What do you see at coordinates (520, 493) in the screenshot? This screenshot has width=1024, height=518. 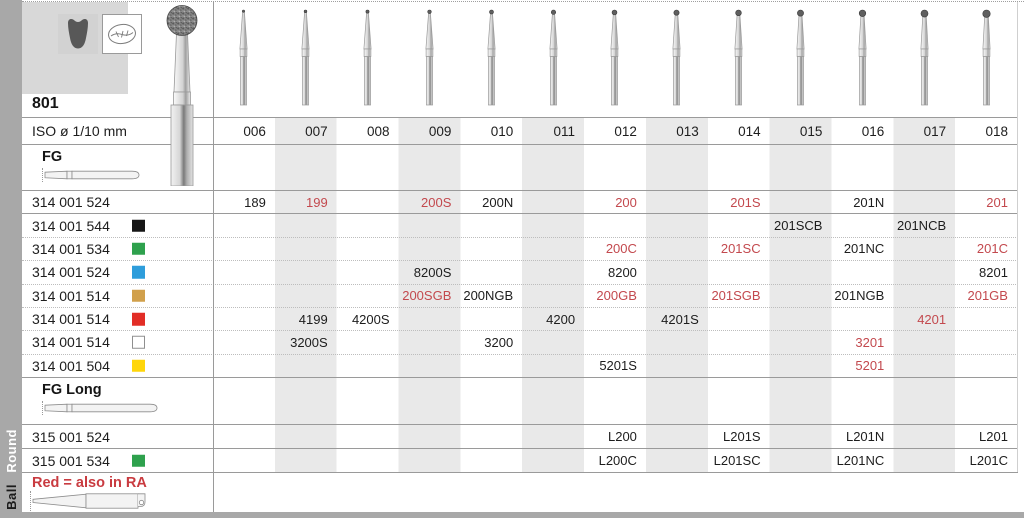 I see `note-row: Red = also in RA` at bounding box center [520, 493].